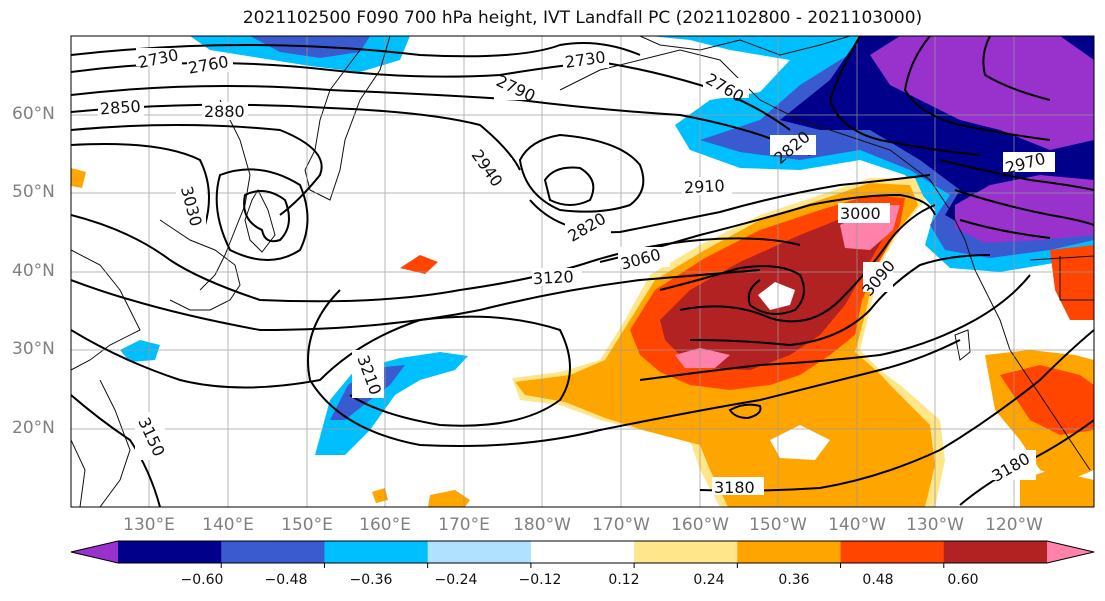  I want to click on colorbar-tick-label: 0.60, so click(963, 580).